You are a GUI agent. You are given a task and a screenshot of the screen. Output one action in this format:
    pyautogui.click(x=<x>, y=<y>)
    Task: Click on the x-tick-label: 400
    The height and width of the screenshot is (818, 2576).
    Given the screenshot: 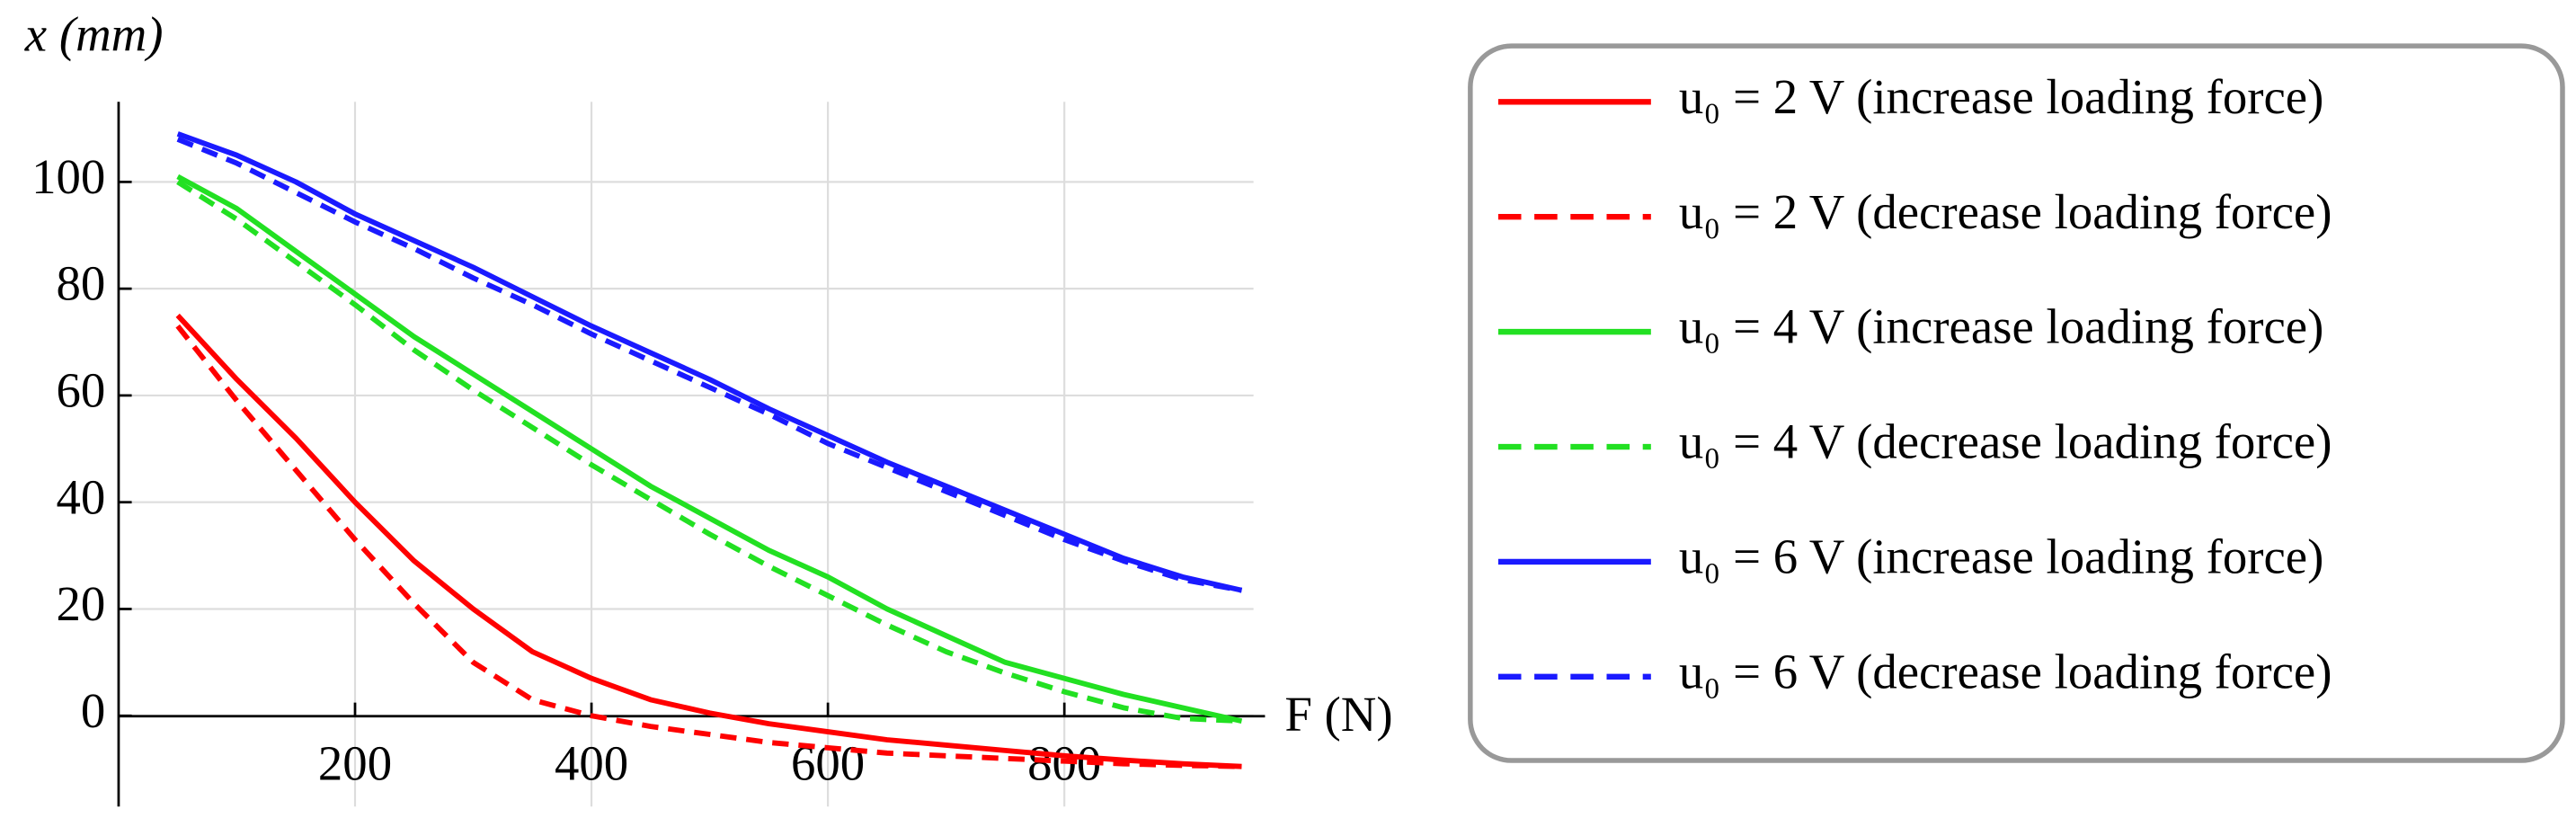 What is the action you would take?
    pyautogui.click(x=591, y=763)
    